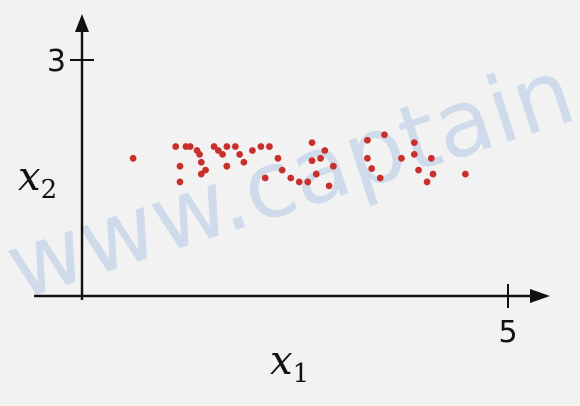 This screenshot has height=406, width=580. I want to click on y-axis-label: x2, so click(37, 179).